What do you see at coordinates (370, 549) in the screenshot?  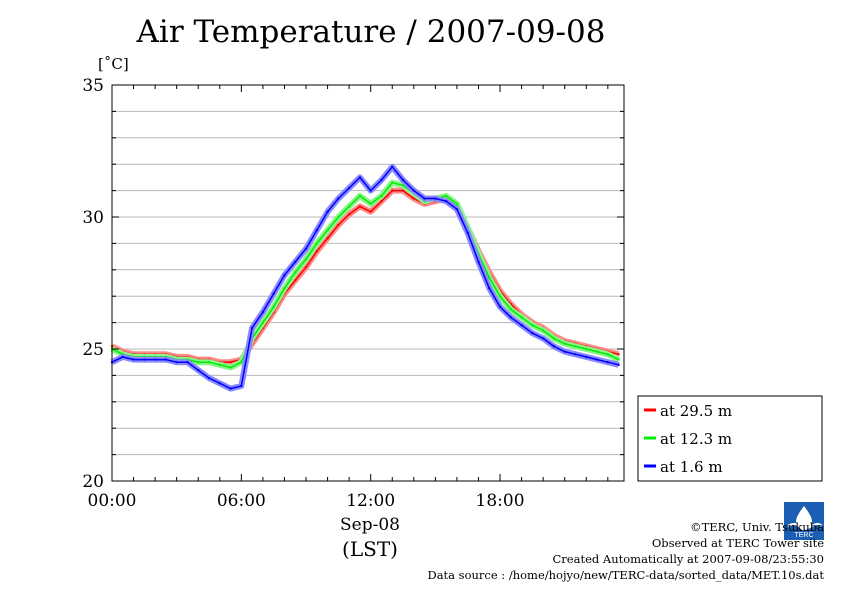 I see `x-timezone-label: (LST)` at bounding box center [370, 549].